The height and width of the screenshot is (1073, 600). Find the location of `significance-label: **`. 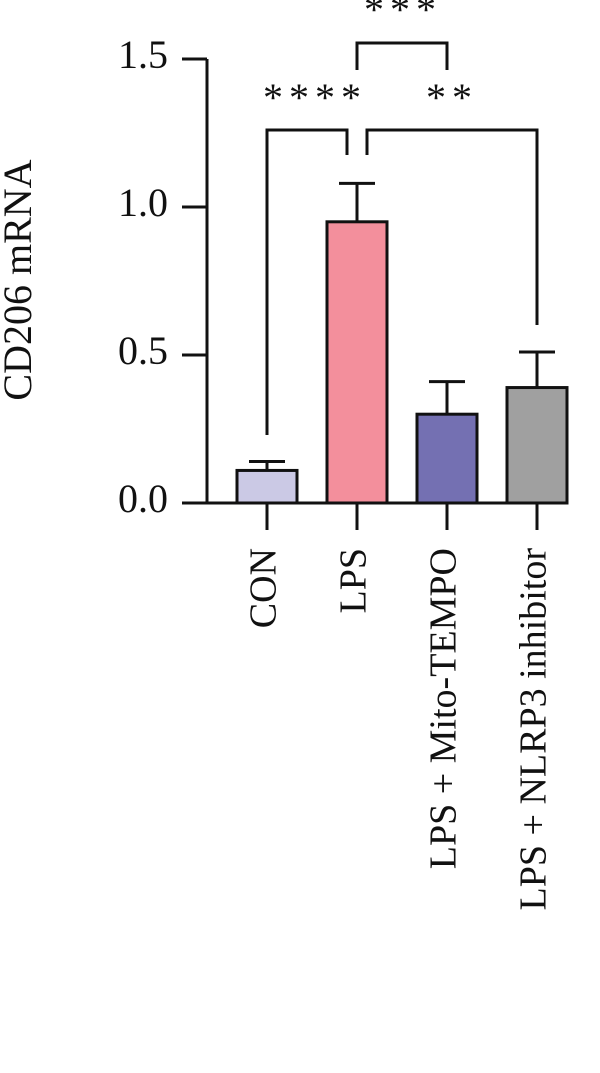

significance-label: ** is located at coordinates (452, 97).